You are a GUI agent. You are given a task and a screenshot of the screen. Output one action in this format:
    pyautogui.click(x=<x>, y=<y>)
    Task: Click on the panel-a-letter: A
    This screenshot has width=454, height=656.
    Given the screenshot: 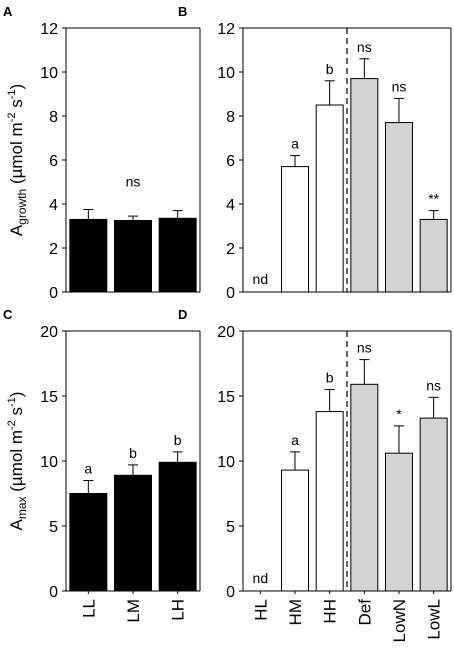 What is the action you would take?
    pyautogui.click(x=8, y=11)
    